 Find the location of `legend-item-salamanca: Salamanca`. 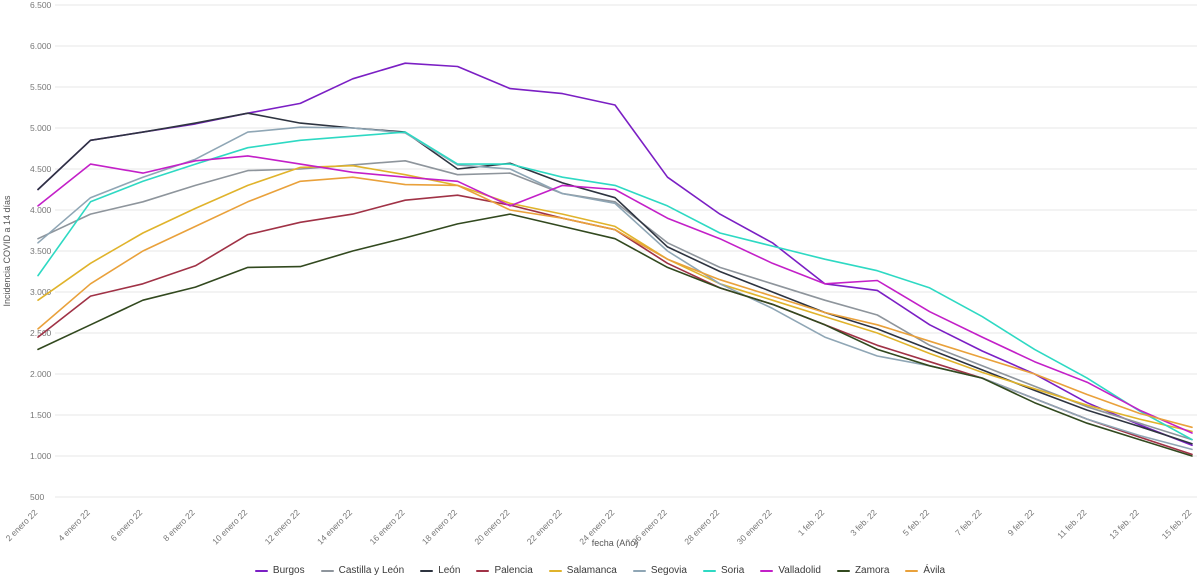

legend-item-salamanca: Salamanca is located at coordinates (582, 570).